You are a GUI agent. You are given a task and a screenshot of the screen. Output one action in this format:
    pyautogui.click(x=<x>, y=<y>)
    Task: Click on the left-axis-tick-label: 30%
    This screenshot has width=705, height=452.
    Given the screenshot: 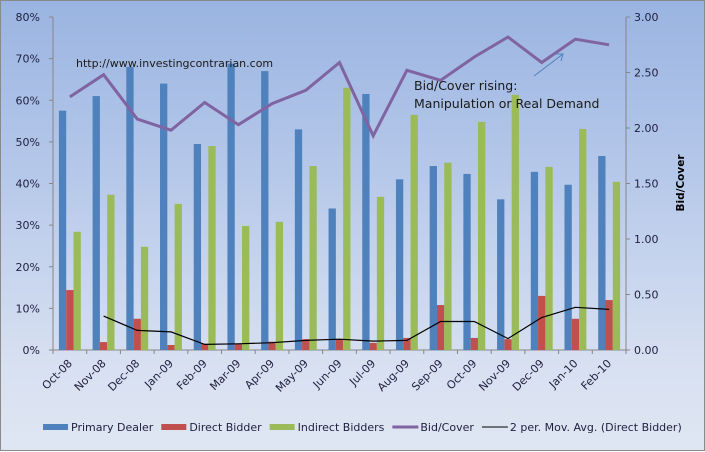 What is the action you would take?
    pyautogui.click(x=28, y=225)
    